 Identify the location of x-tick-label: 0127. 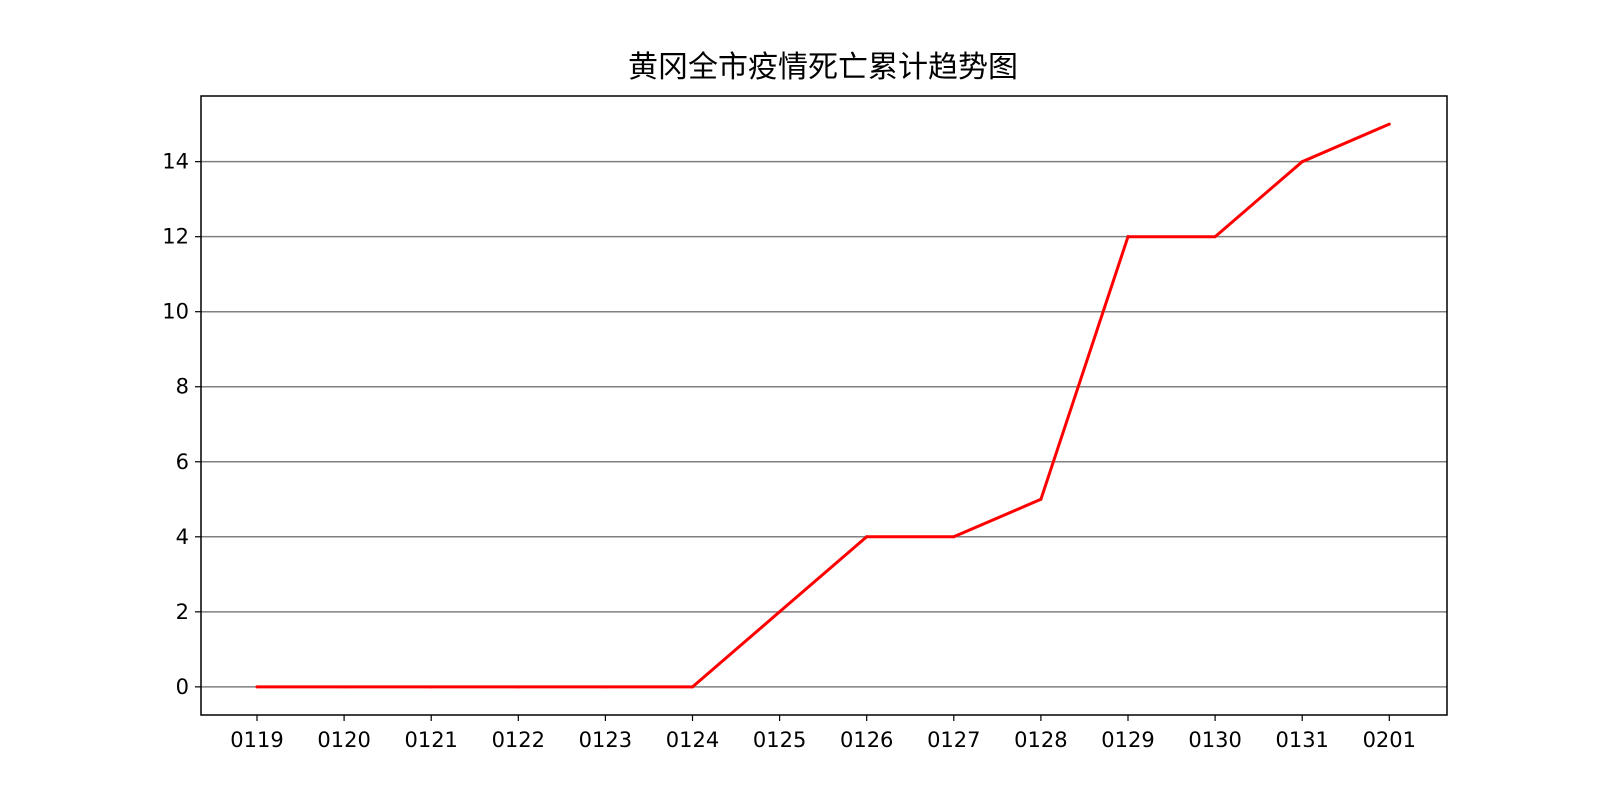
(953, 740).